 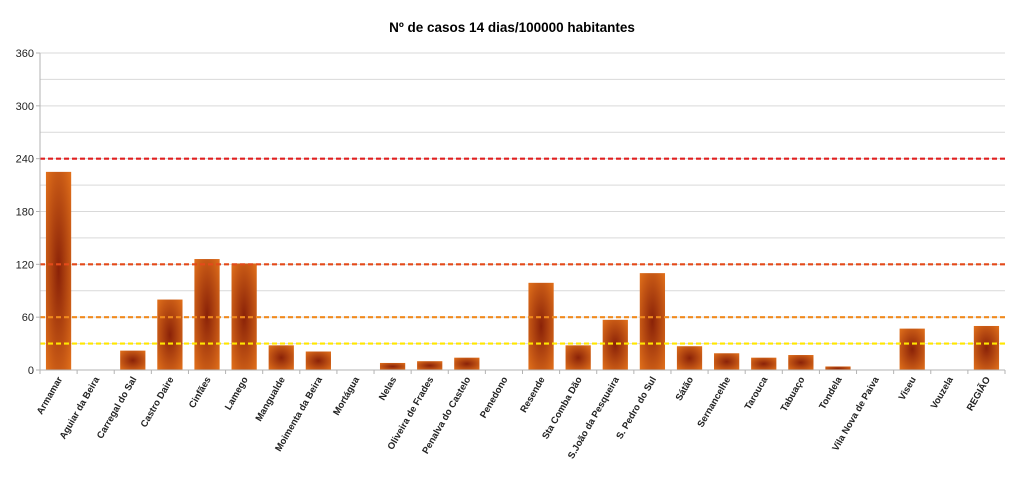 I want to click on y-tick-label: 60, so click(x=28, y=318).